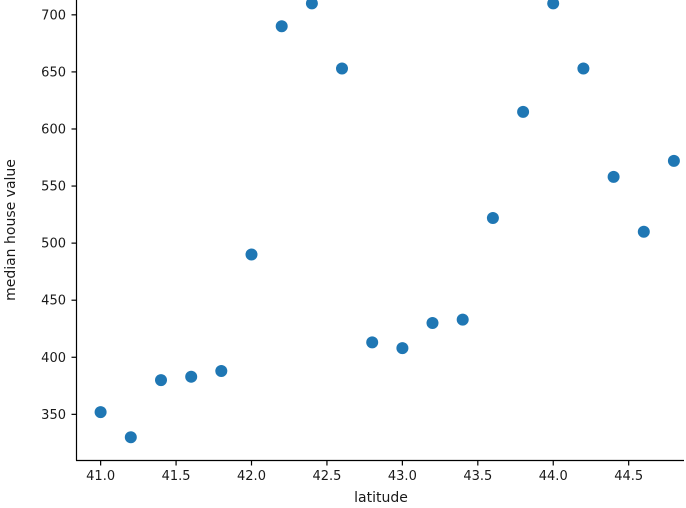 The image size is (686, 508). Describe the element at coordinates (381, 498) in the screenshot. I see `x-axis-label: latitude` at that location.